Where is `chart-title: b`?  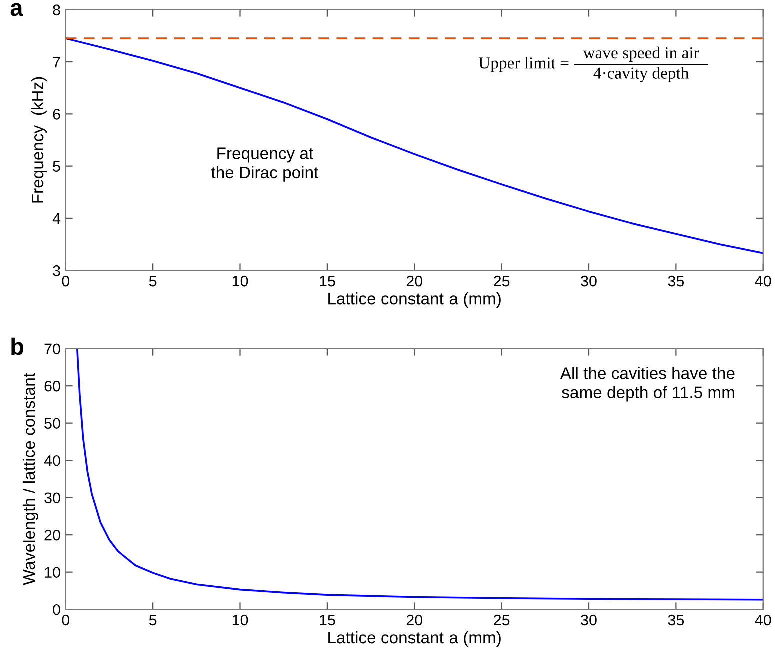 chart-title: b is located at coordinates (18, 347).